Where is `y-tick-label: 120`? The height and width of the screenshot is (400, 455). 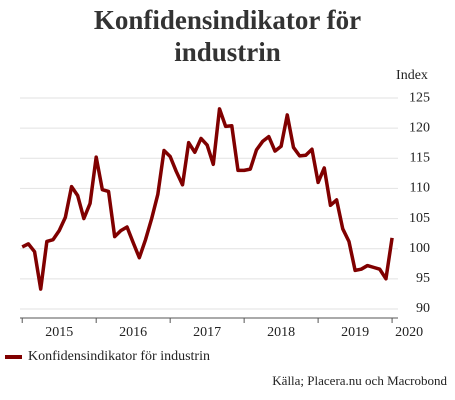
y-tick-label: 120 is located at coordinates (419, 127).